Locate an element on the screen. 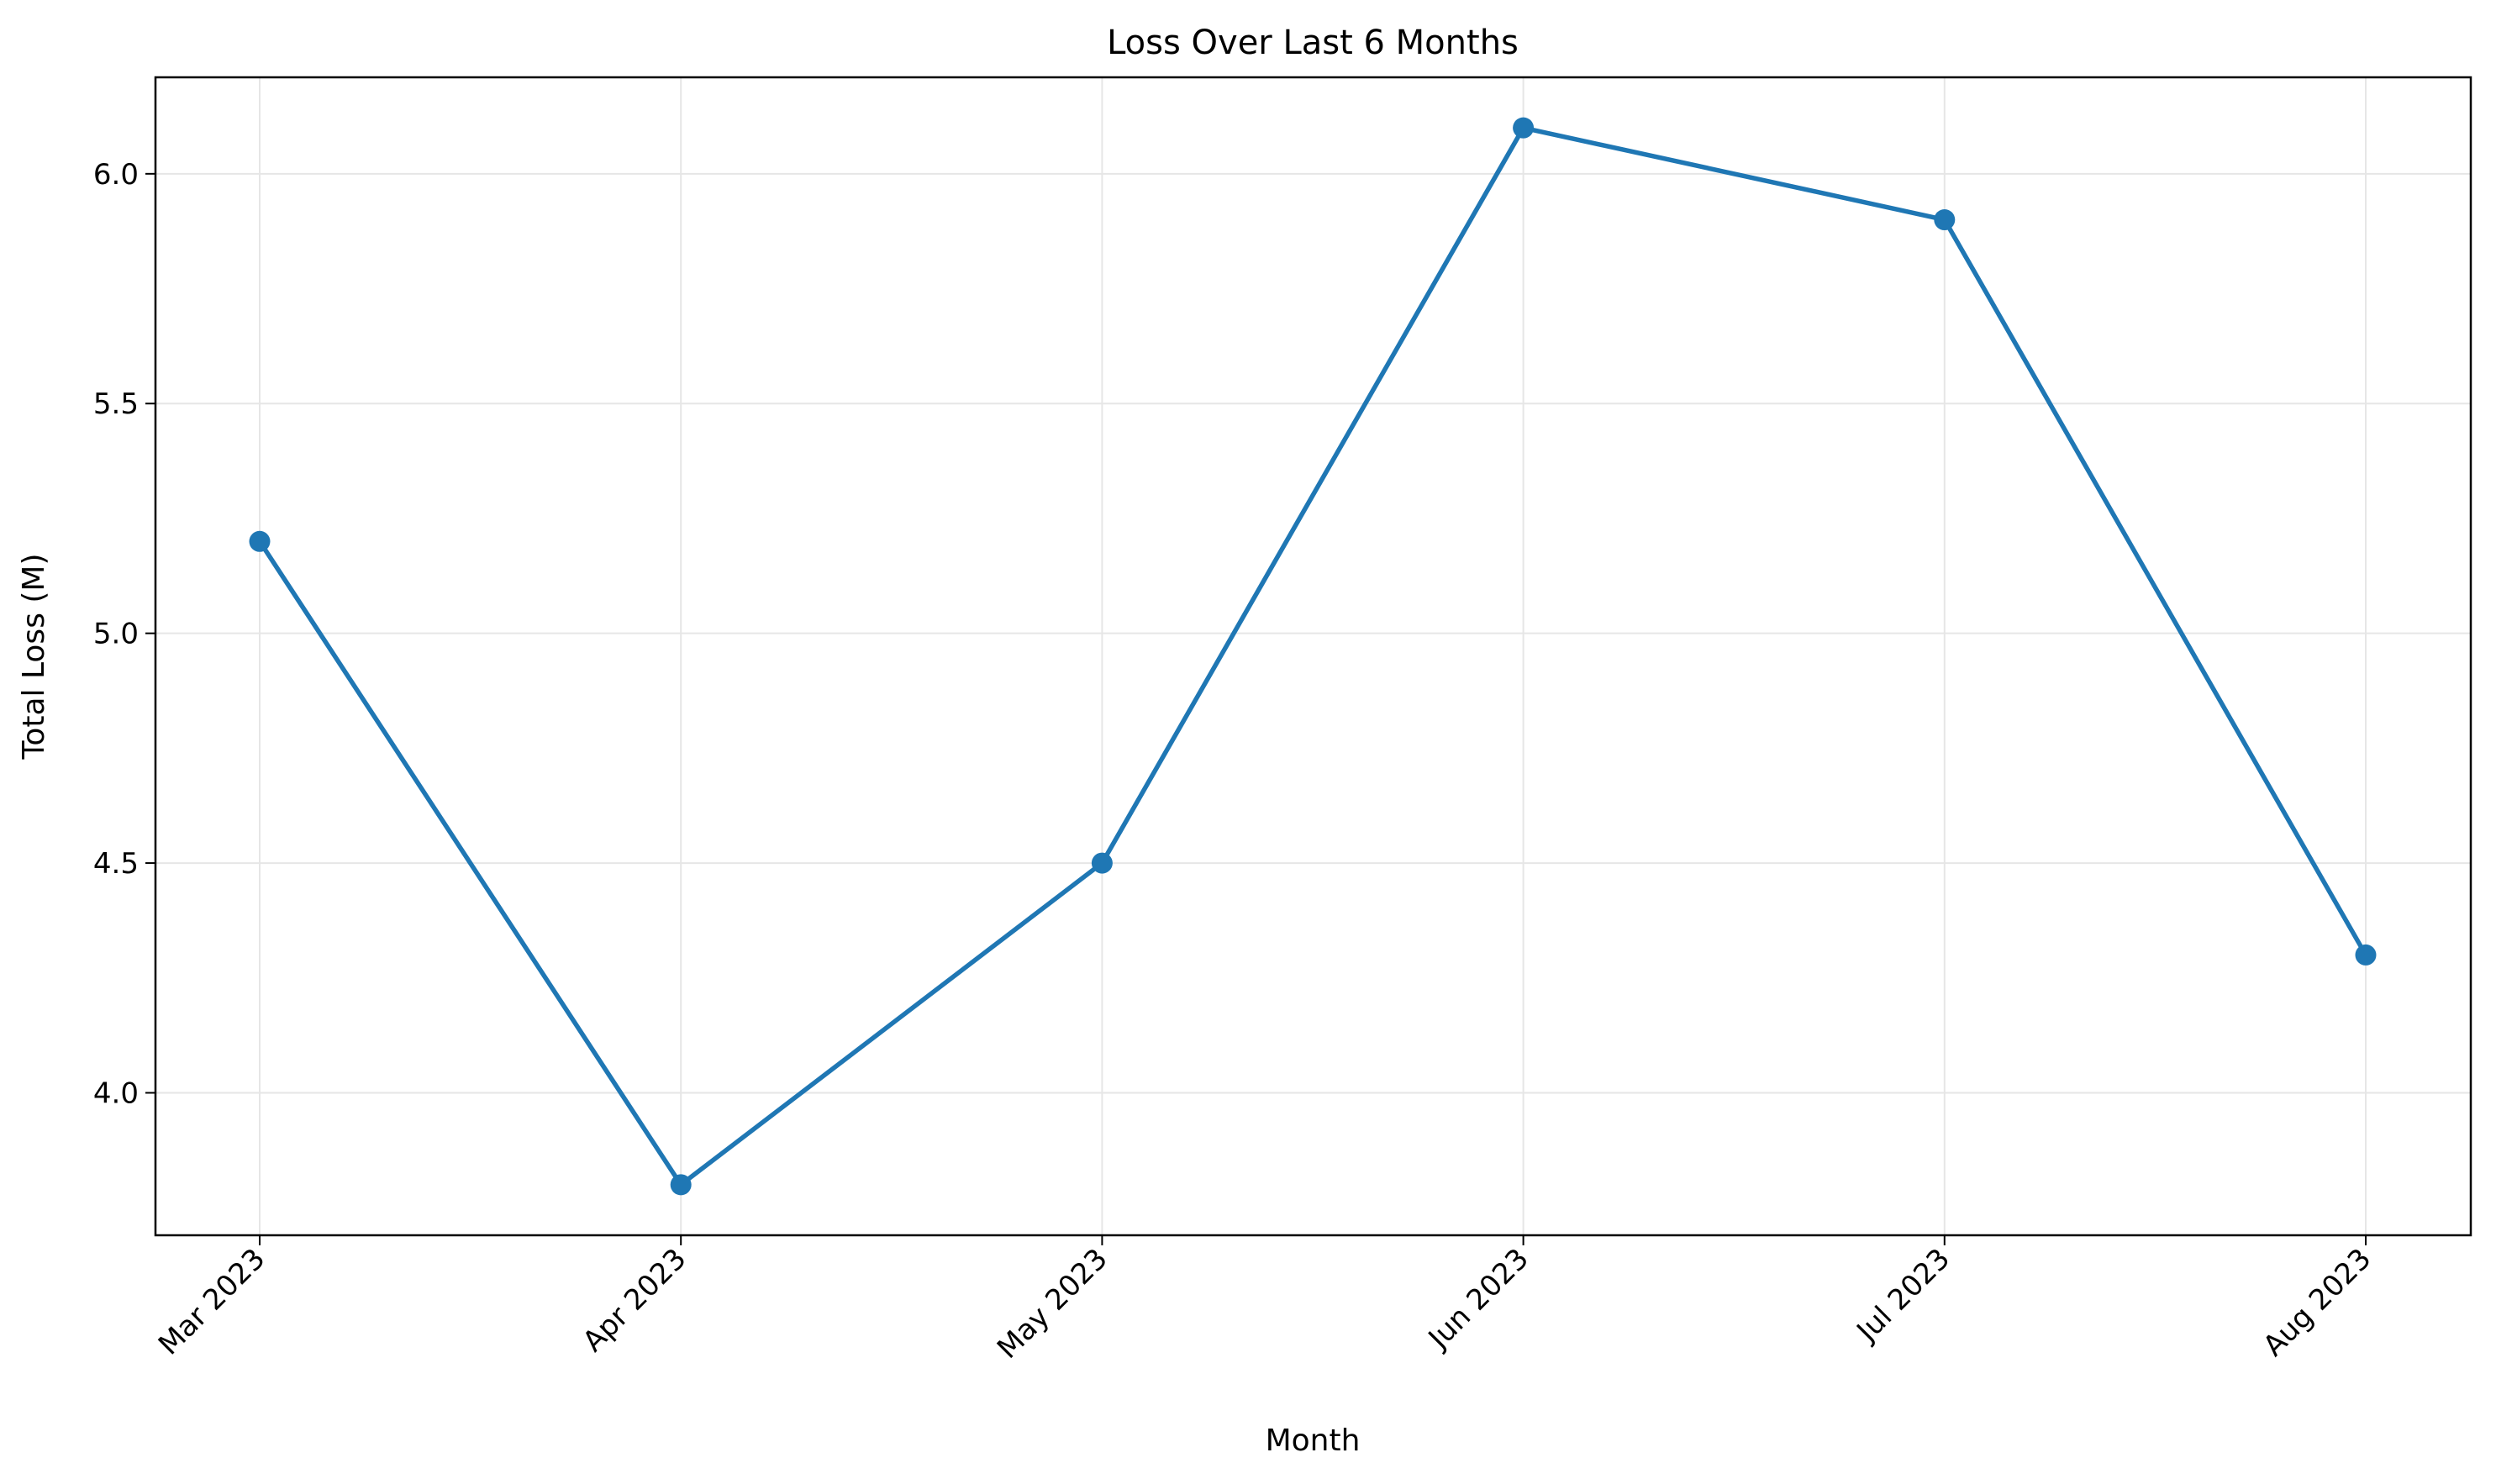 This screenshot has height=1484, width=2496. chart-title: Loss Over Last 6 Months is located at coordinates (1313, 43).